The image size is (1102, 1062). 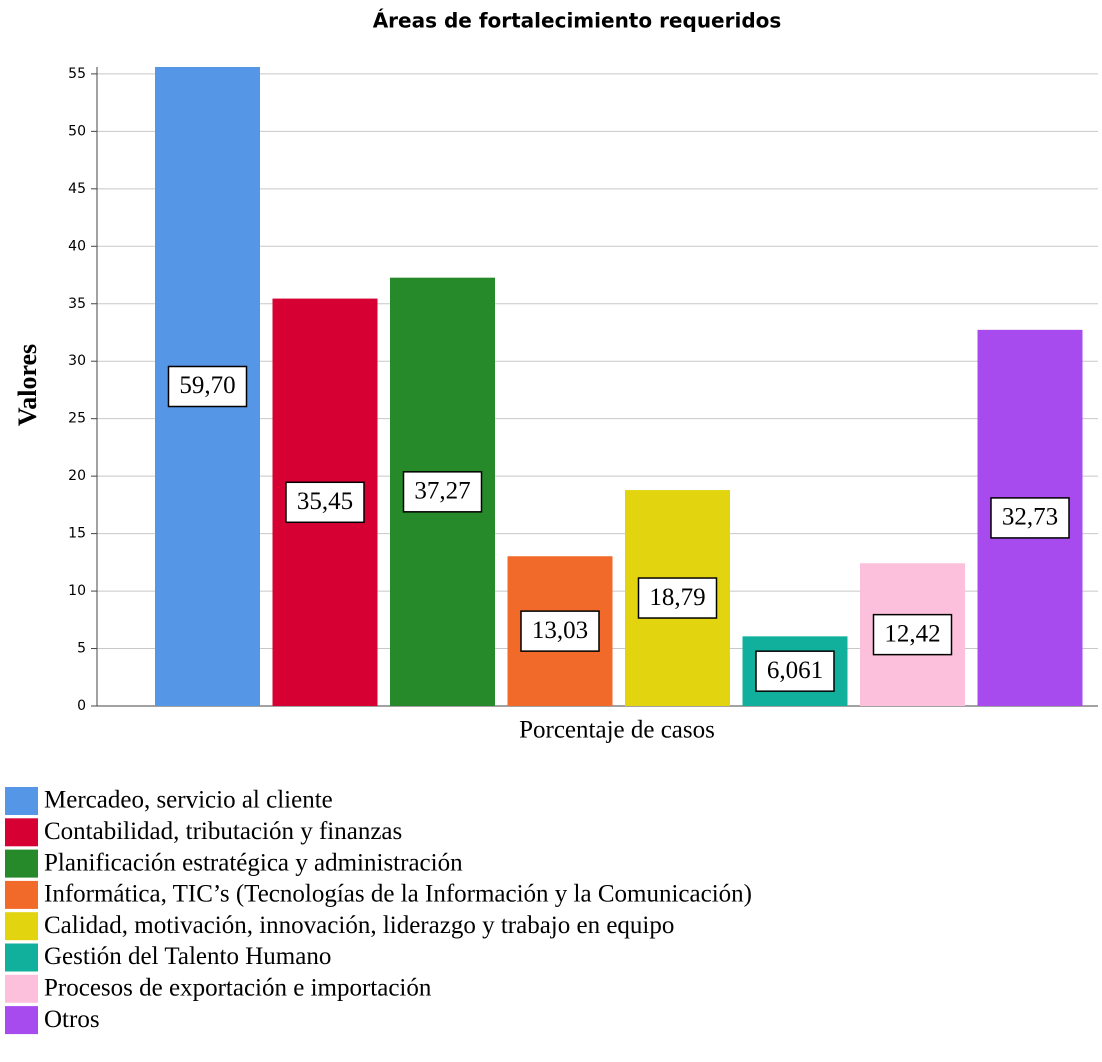 What do you see at coordinates (77, 304) in the screenshot?
I see `y-tick-label: 35` at bounding box center [77, 304].